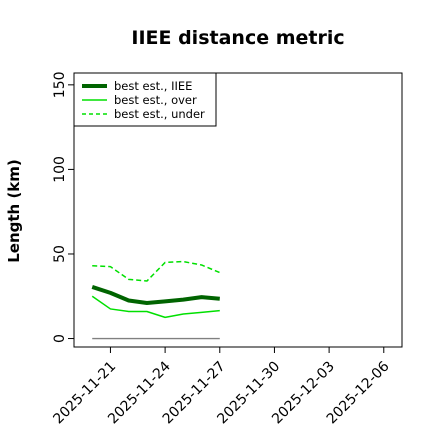  I want to click on legend-label: best est., over, so click(155, 100).